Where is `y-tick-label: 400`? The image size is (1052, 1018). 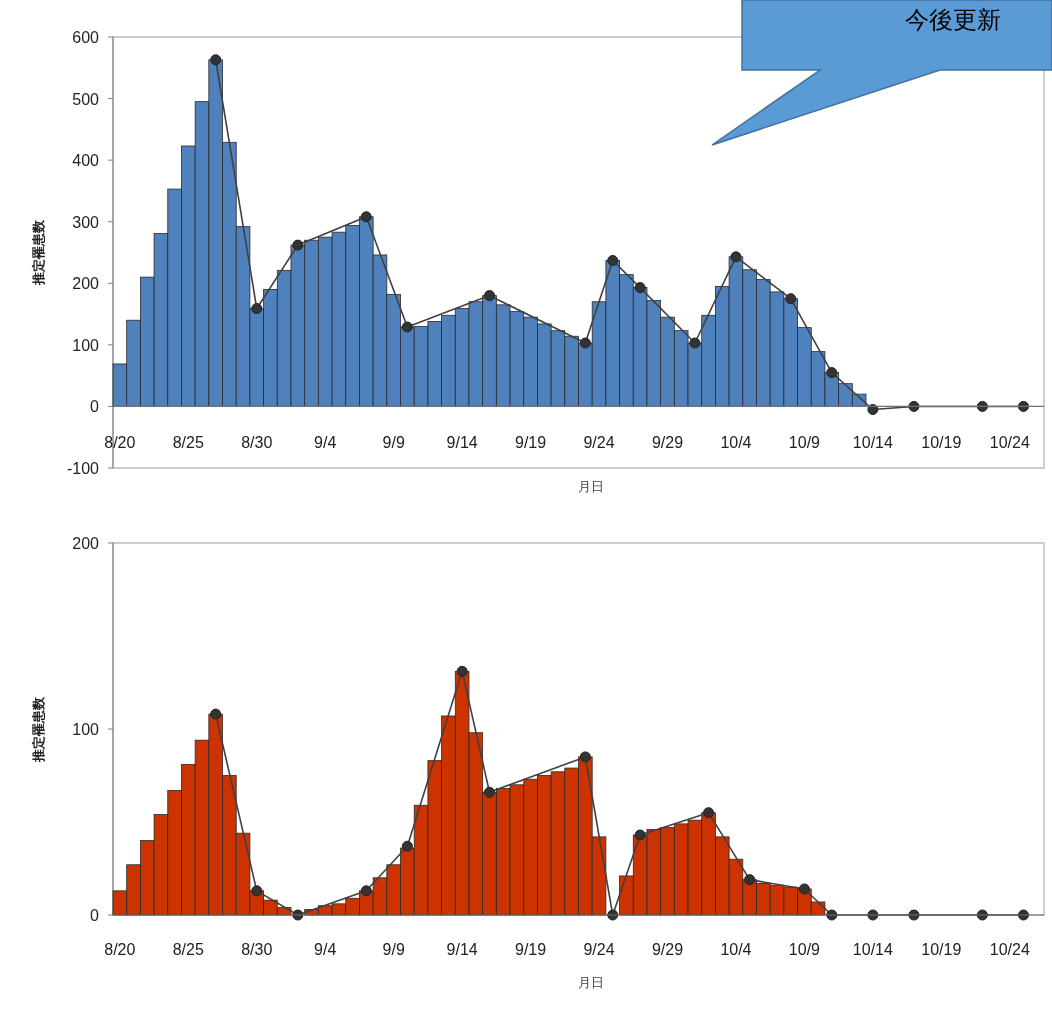
y-tick-label: 400 is located at coordinates (86, 161).